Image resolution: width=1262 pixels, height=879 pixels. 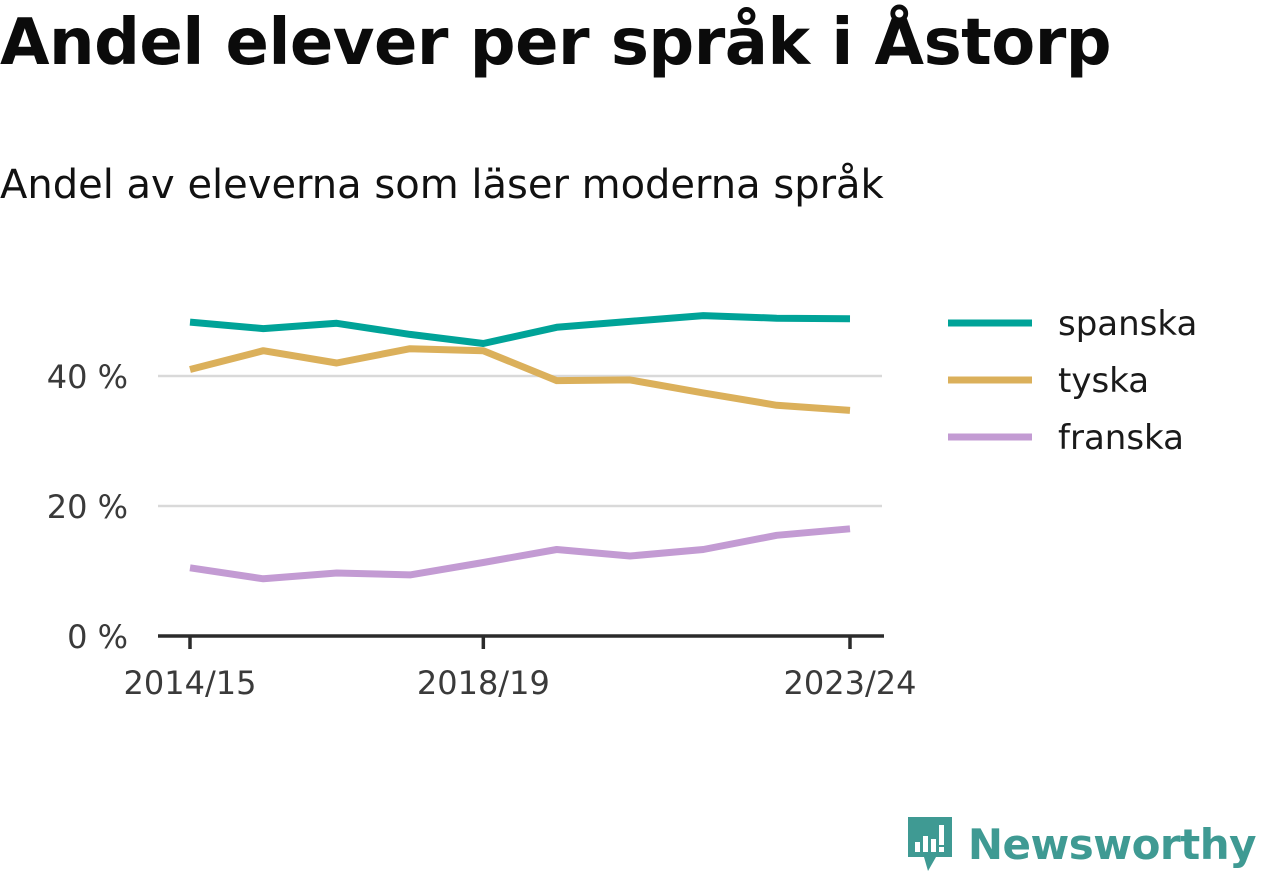 What do you see at coordinates (1121, 438) in the screenshot?
I see `legend-label-franska: franska` at bounding box center [1121, 438].